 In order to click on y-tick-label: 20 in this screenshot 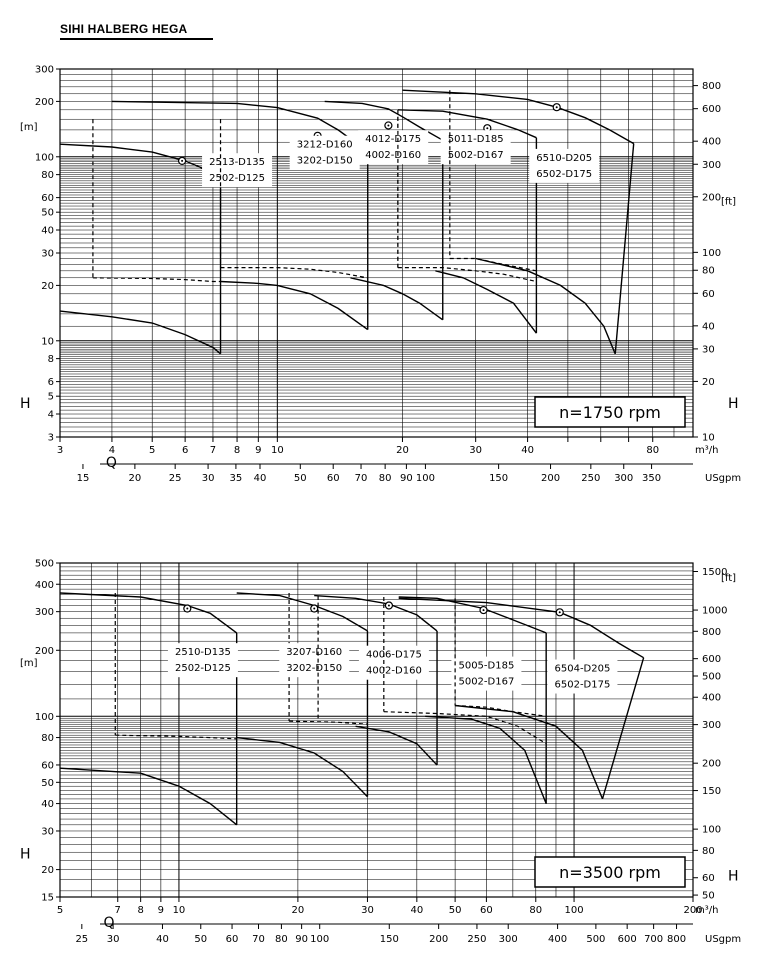, I will do `click(47, 870)`.